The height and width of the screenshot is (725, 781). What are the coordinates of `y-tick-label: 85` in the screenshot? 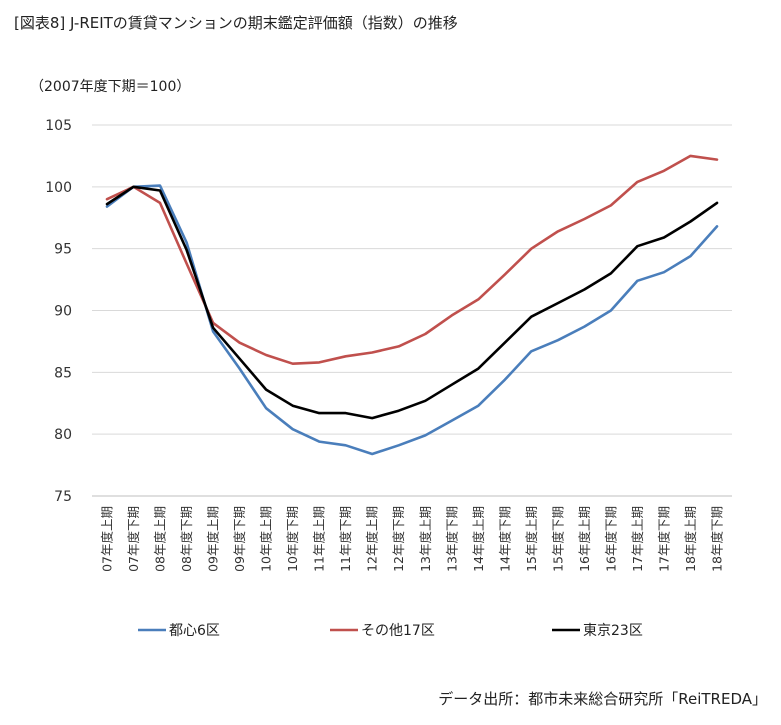 It's located at (63, 373).